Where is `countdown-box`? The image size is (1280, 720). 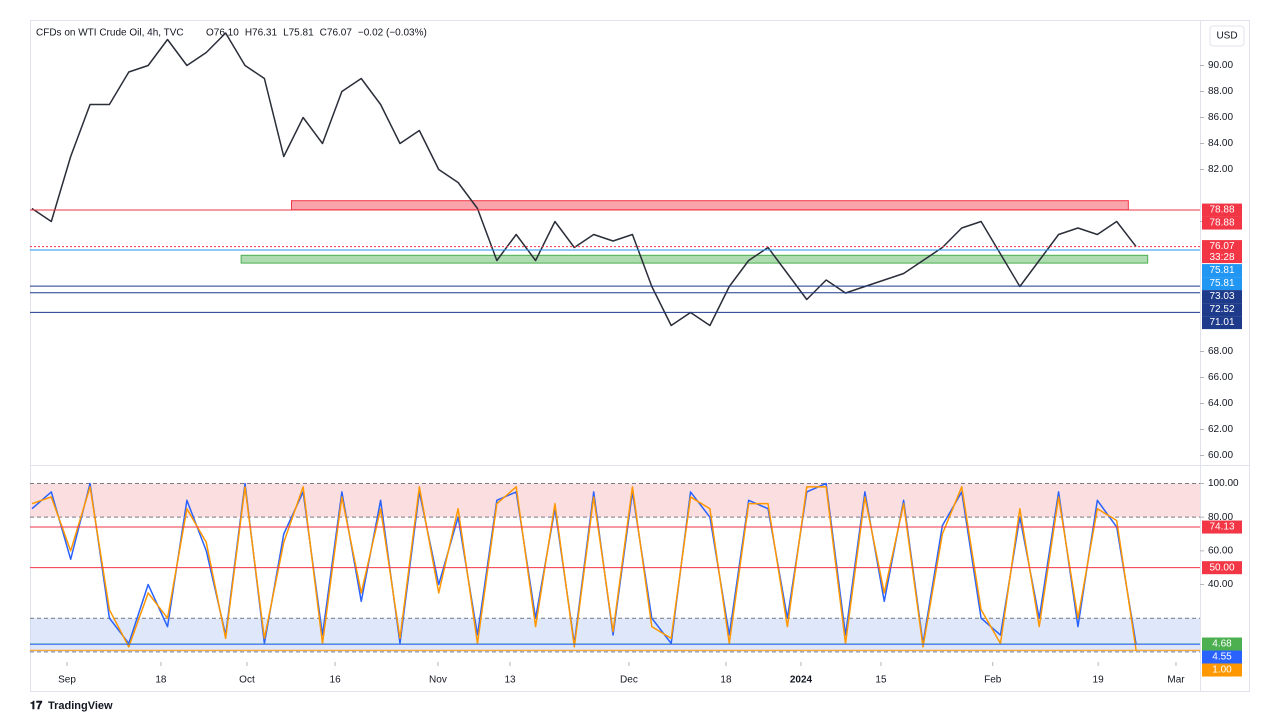 countdown-box is located at coordinates (1222, 258).